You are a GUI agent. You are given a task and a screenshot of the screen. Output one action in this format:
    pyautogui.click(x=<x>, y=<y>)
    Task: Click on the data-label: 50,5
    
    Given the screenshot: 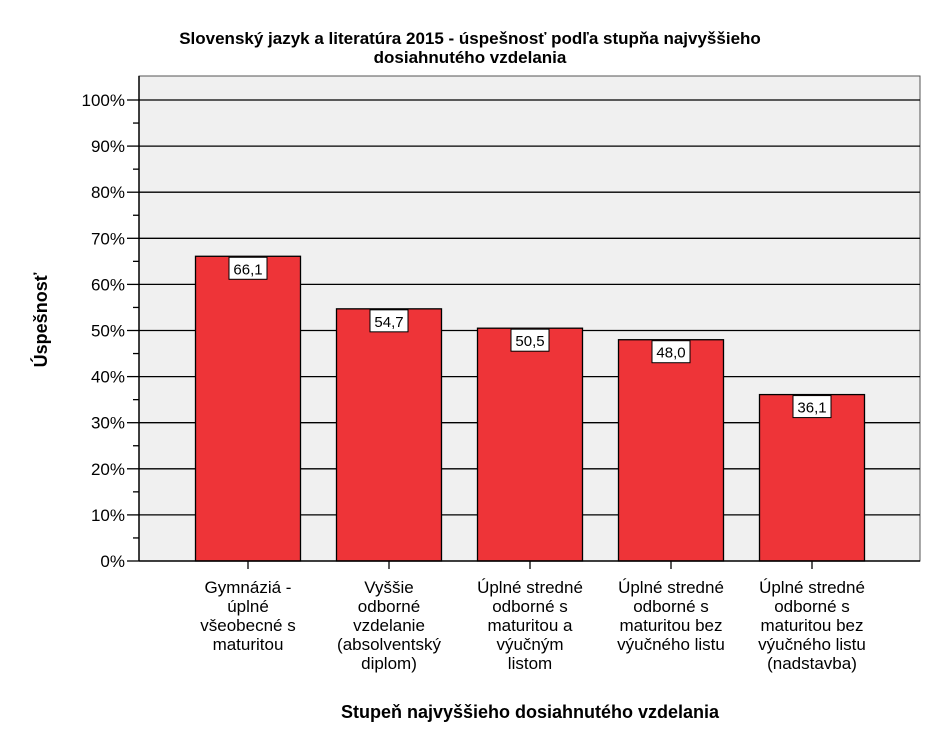 What is the action you would take?
    pyautogui.click(x=529, y=341)
    